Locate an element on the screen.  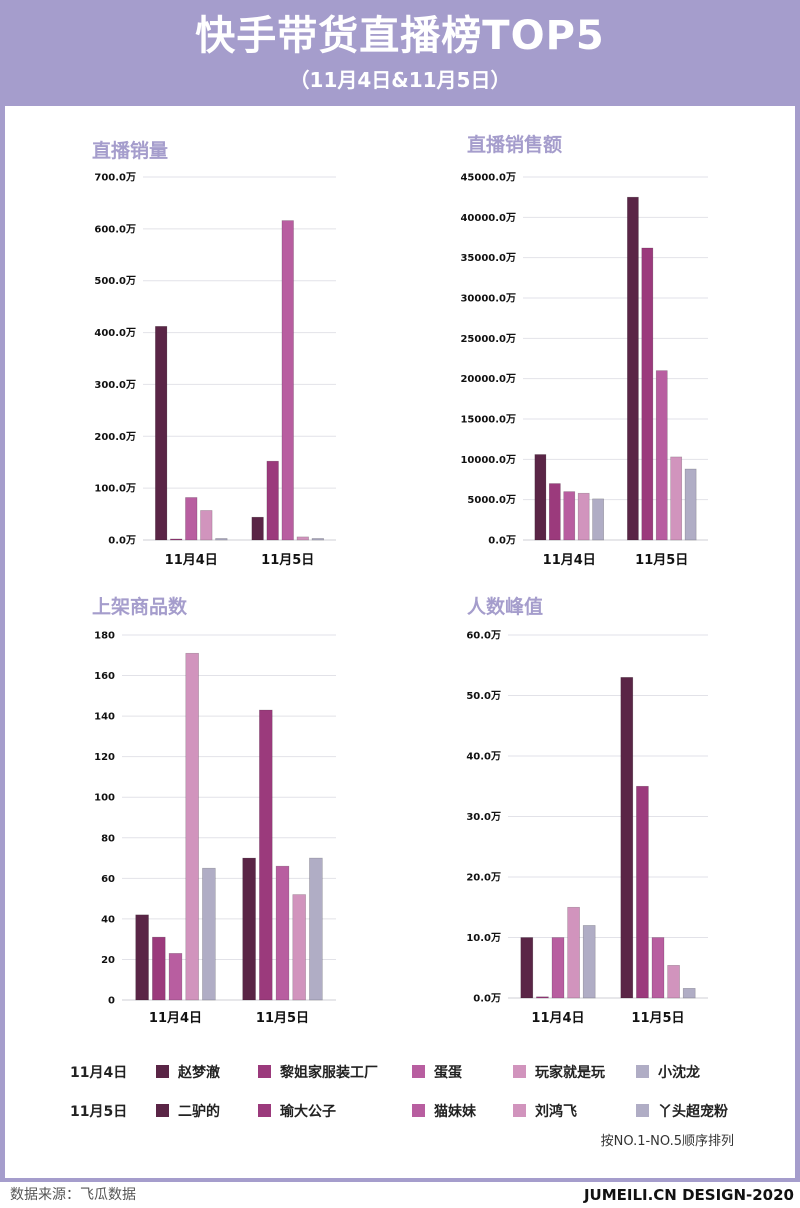
legend-row-nov4: 11月4日 赵梦澈 黎姐家服装工厂 蛋蛋 玩家就是玩 小沈龙 is located at coordinates (420, 1073).